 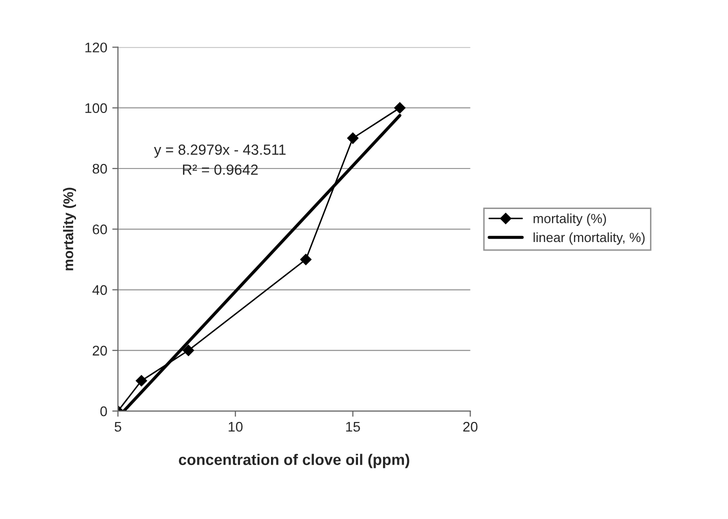 What do you see at coordinates (220, 169) in the screenshot?
I see `annotation: R² = 0.9642` at bounding box center [220, 169].